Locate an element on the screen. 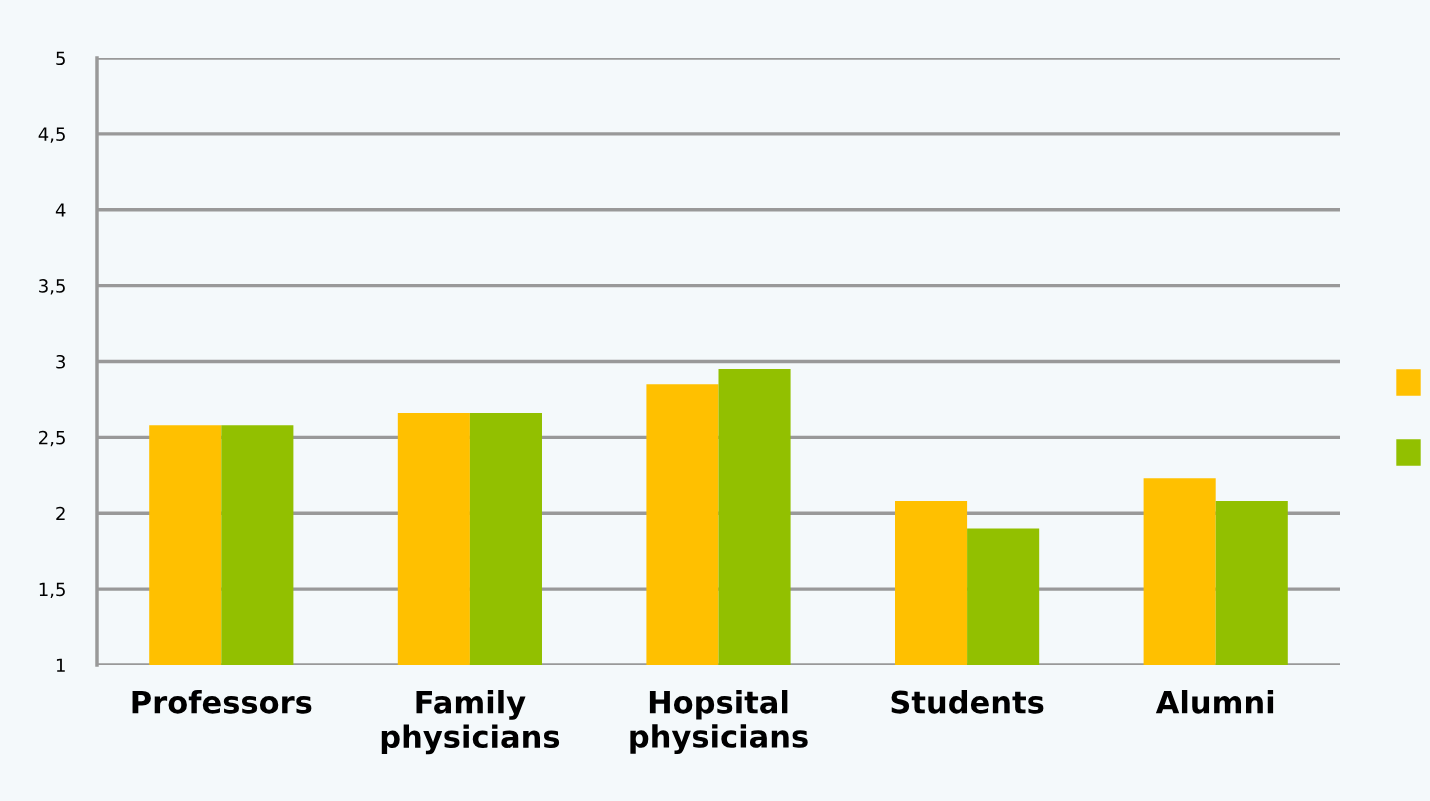 The height and width of the screenshot is (801, 1430). y-tick-label: 2,5 is located at coordinates (52, 438).